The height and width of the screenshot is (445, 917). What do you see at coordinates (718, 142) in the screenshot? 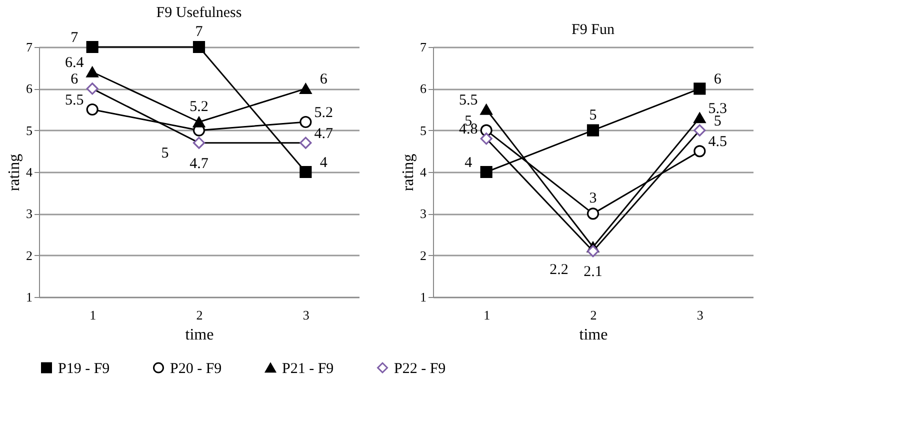
I see `data-label: 4.5` at bounding box center [718, 142].